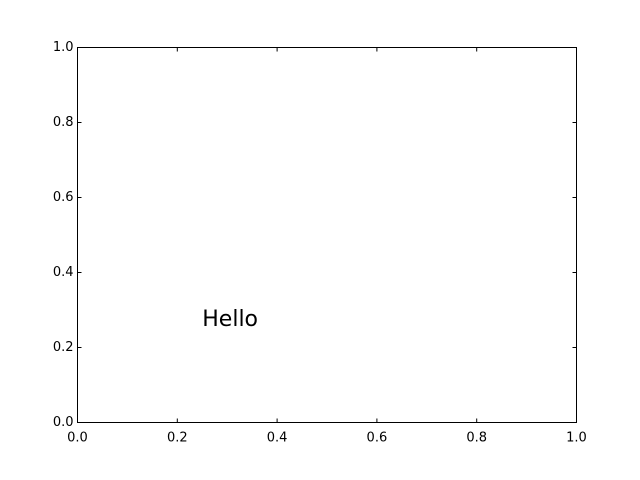 This screenshot has height=480, width=640. I want to click on annotations-layer: Hello, so click(230, 319).